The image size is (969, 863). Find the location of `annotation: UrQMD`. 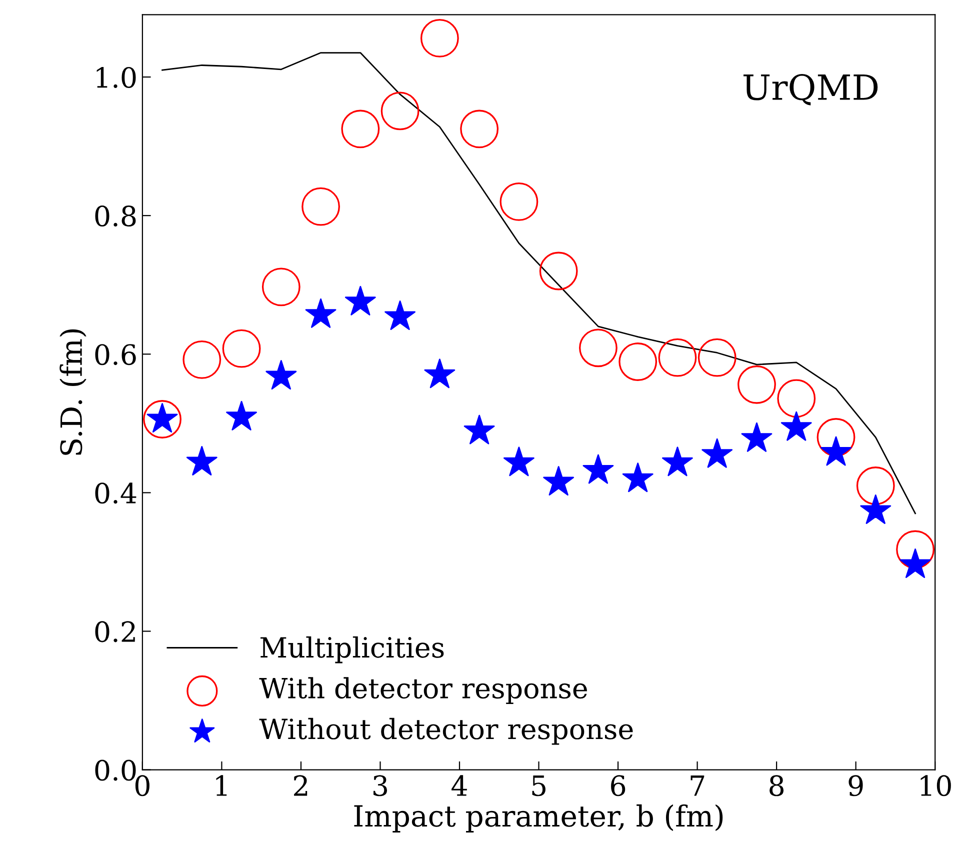

annotation: UrQMD is located at coordinates (811, 90).